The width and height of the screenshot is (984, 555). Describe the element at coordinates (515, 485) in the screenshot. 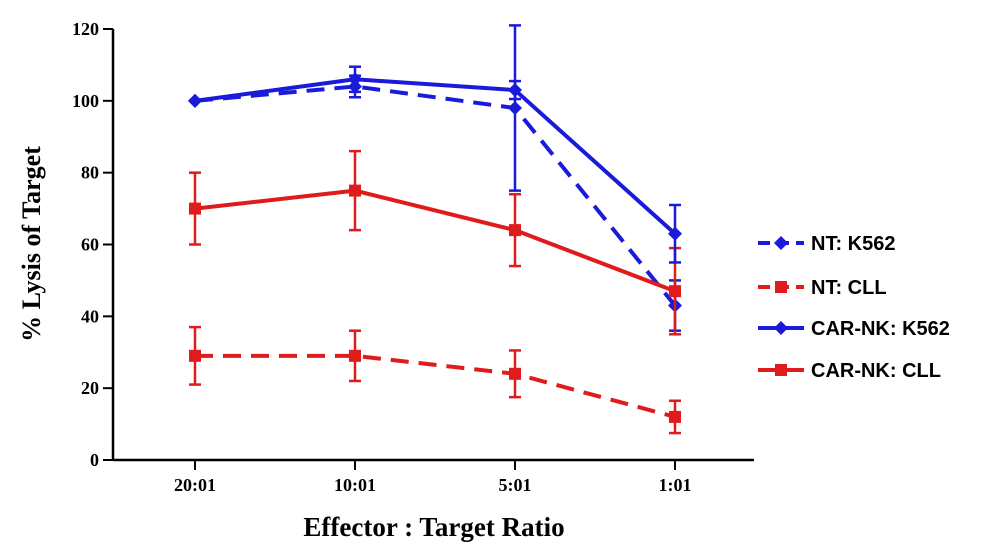

I see `x-tick-label: 5:01` at that location.